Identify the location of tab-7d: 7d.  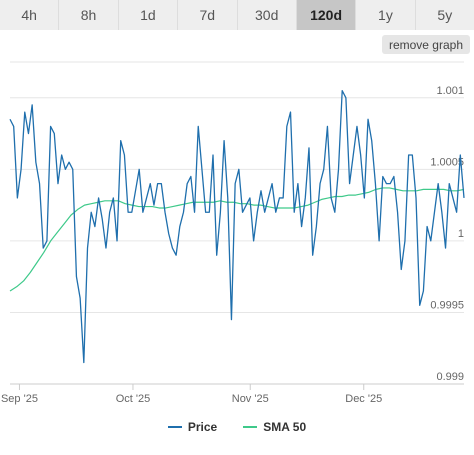
(208, 15).